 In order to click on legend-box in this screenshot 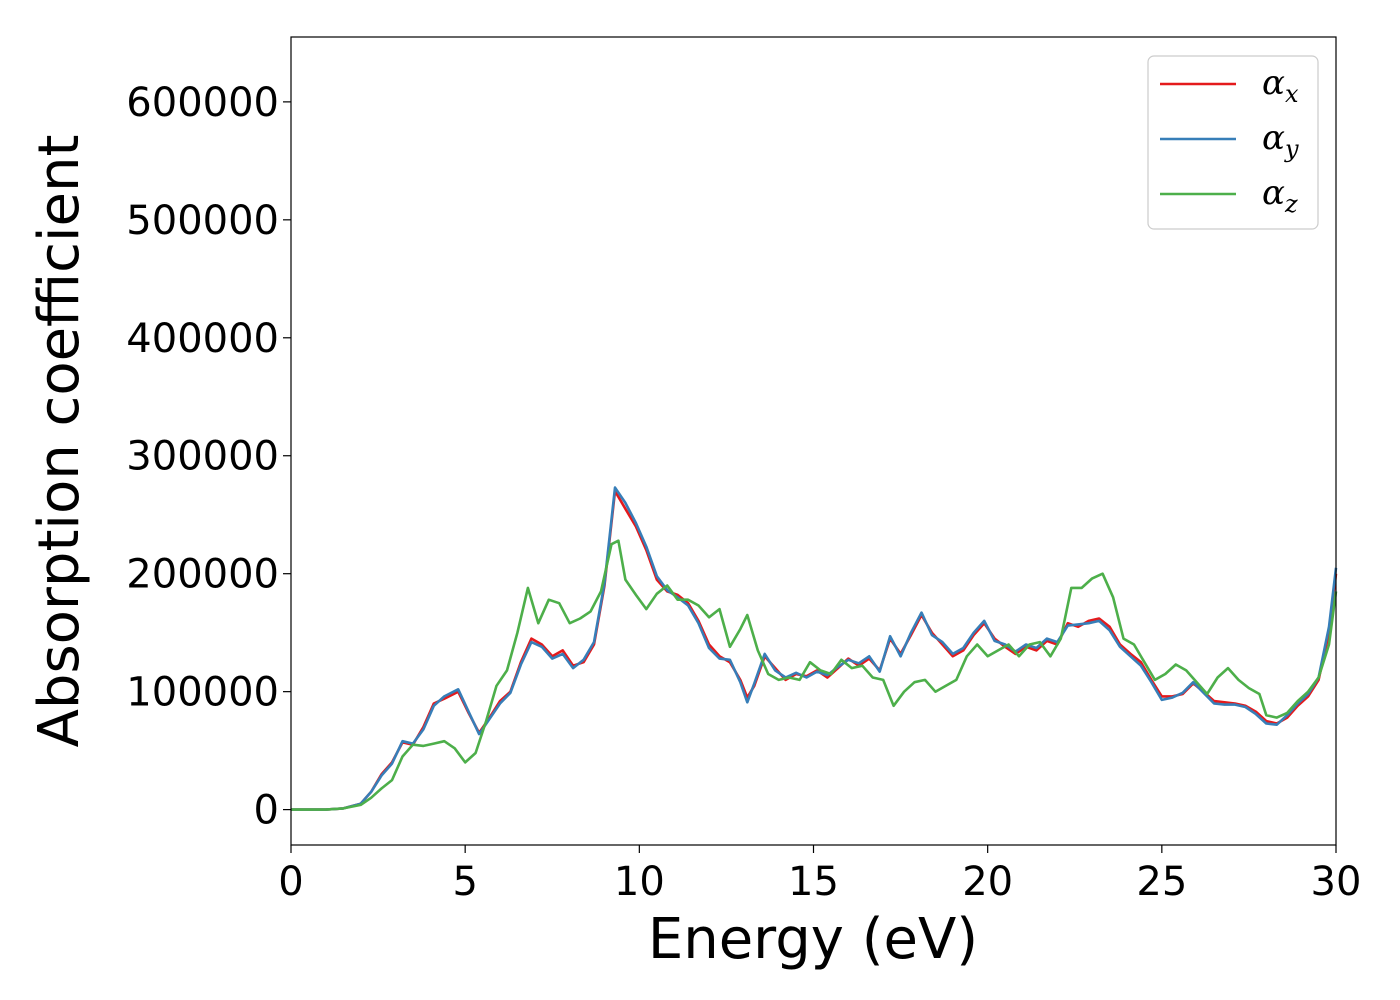, I will do `click(1233, 142)`.